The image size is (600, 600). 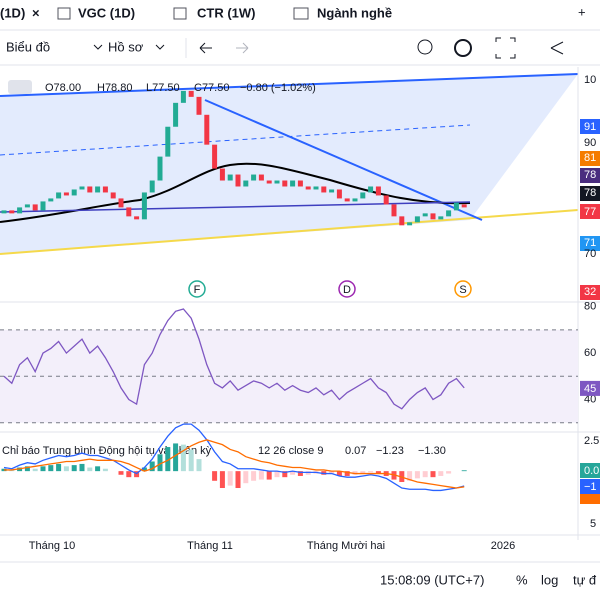 I want to click on price-label: 77, so click(x=590, y=212).